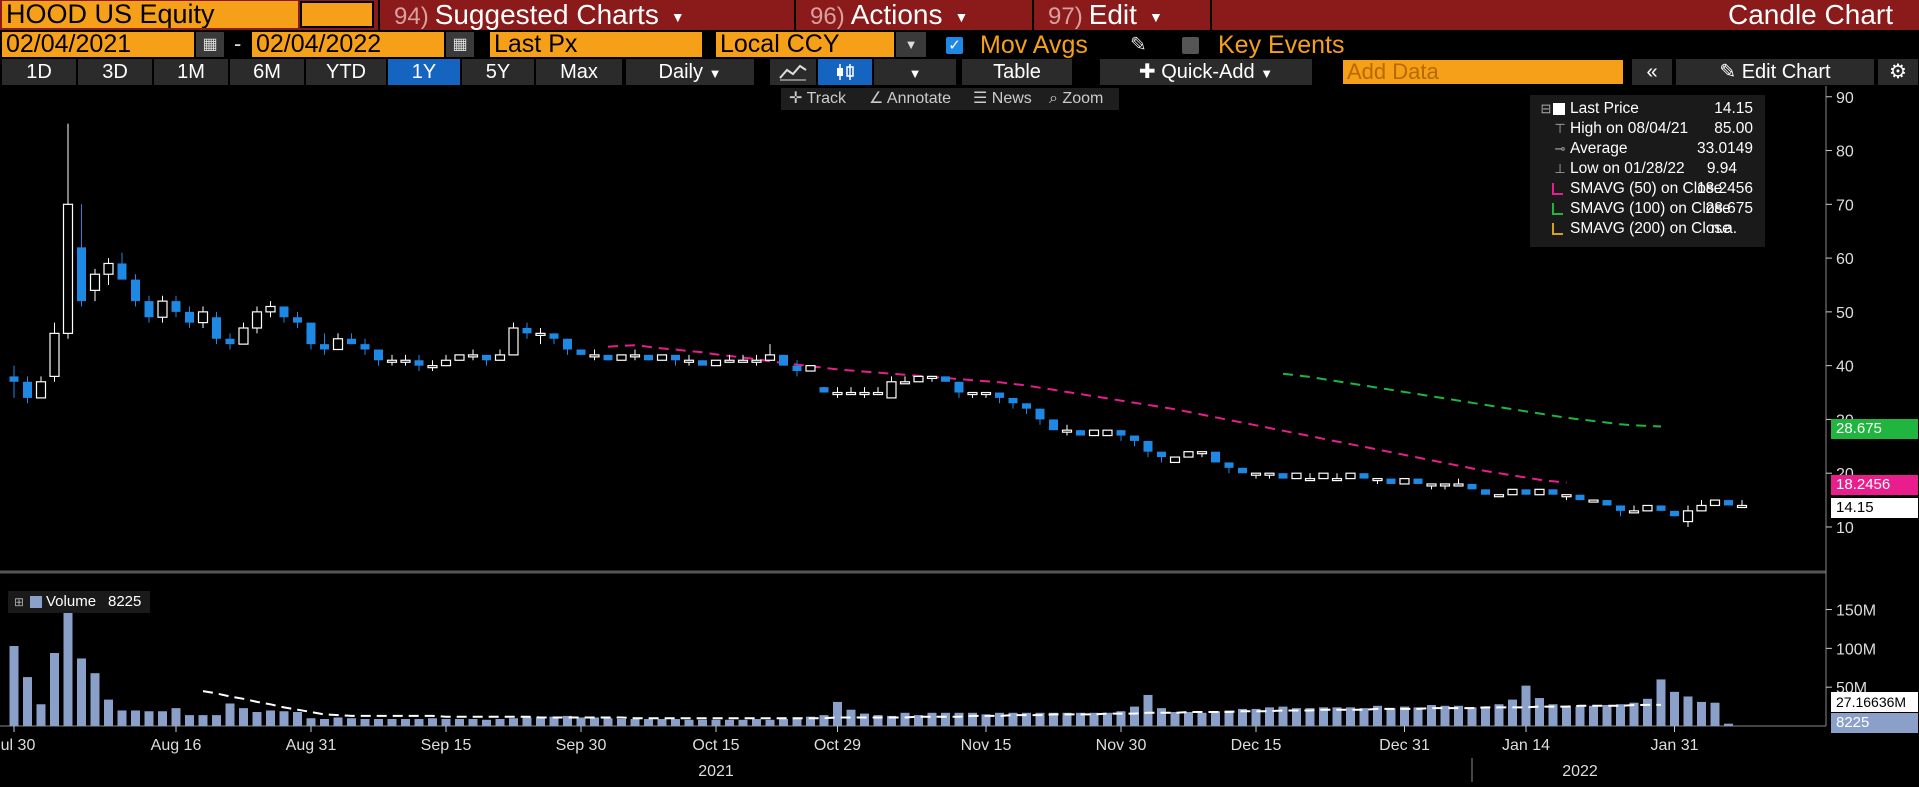 The width and height of the screenshot is (1919, 787). What do you see at coordinates (1138, 45) in the screenshot?
I see `pencil-icon: ✎` at bounding box center [1138, 45].